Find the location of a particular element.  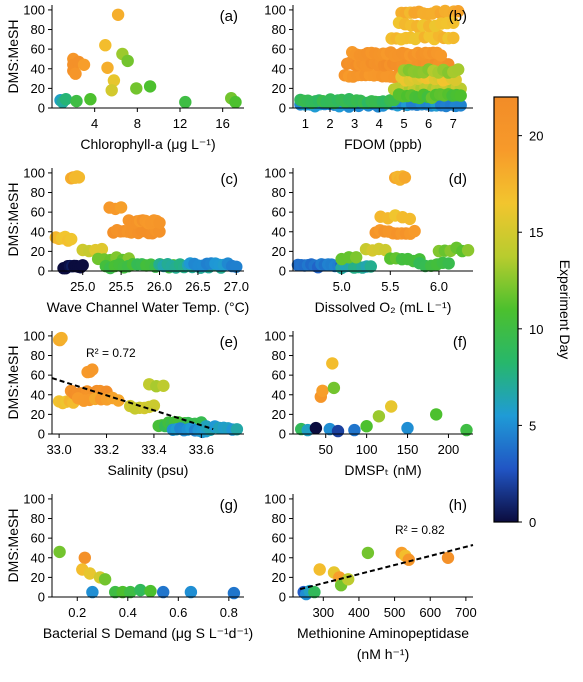

panel-tag: (b) is located at coordinates (458, 16).